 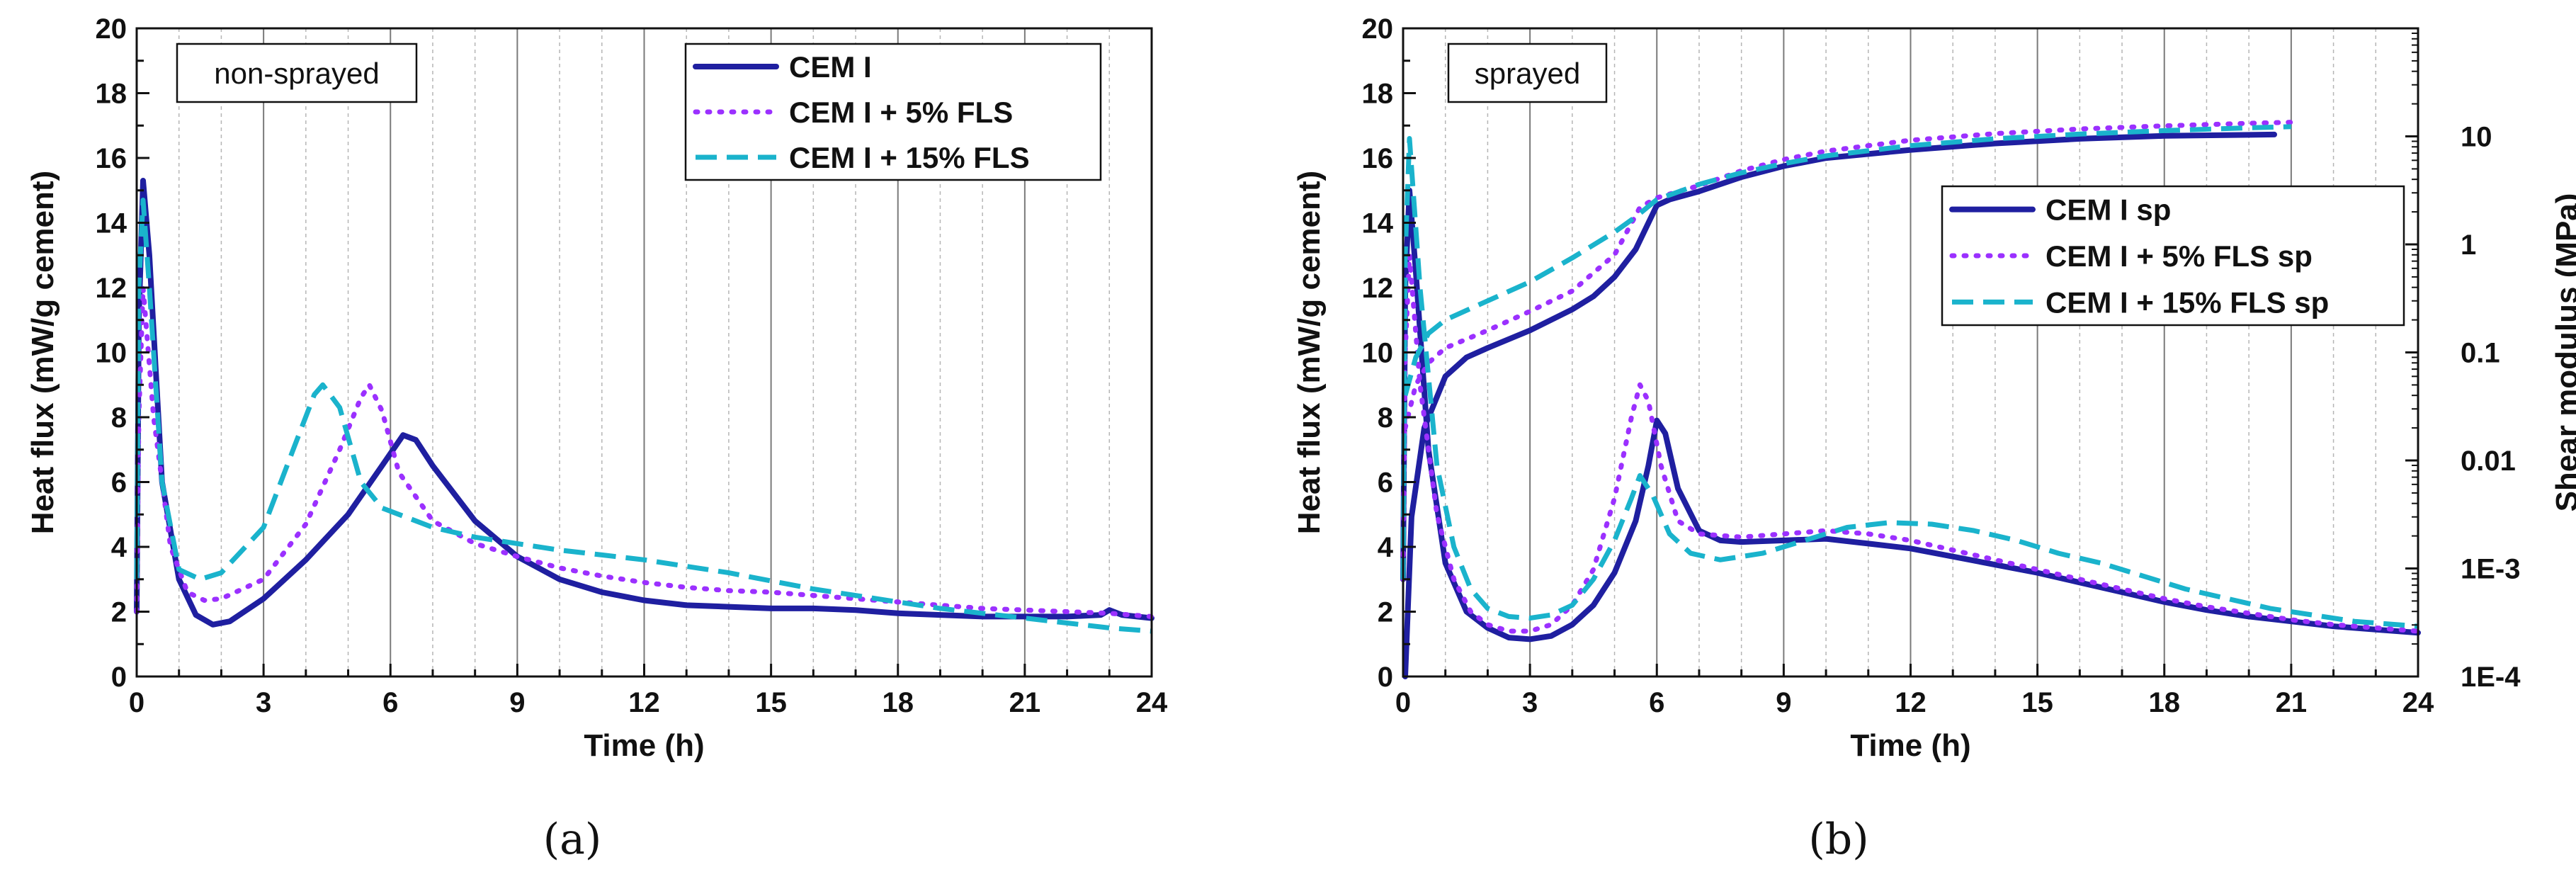 I want to click on annotation-text: non-sprayed, so click(x=296, y=74).